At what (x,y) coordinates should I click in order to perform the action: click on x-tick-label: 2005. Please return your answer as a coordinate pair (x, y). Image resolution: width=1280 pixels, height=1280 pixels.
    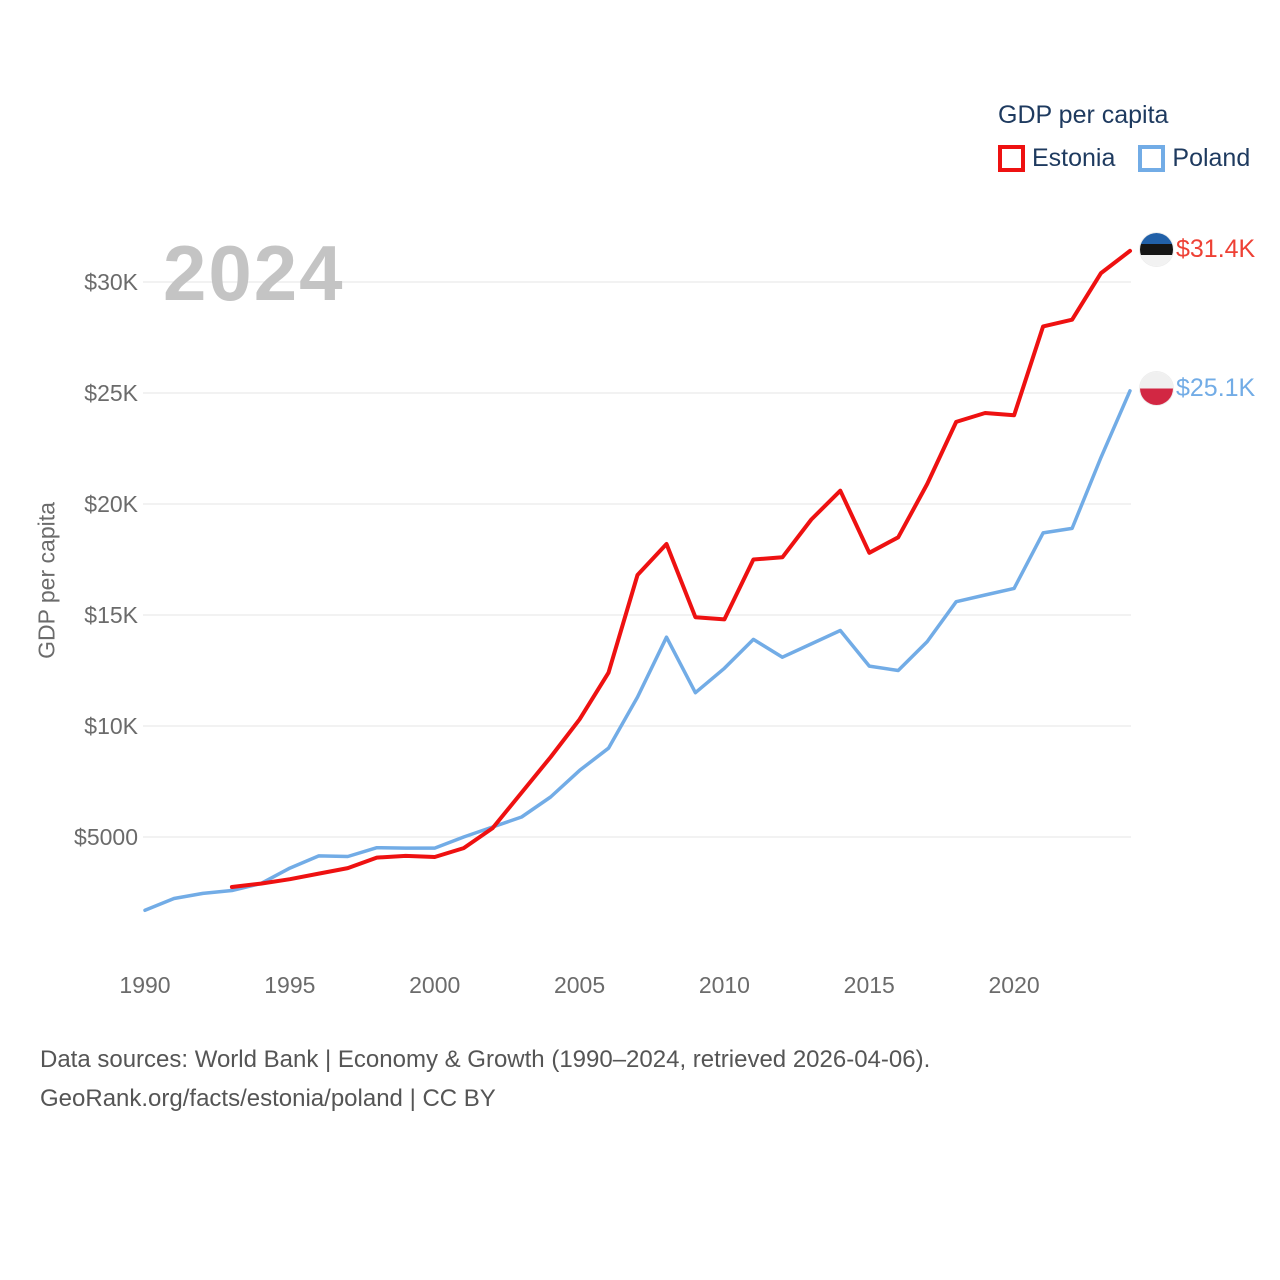
    Looking at the image, I should click on (579, 985).